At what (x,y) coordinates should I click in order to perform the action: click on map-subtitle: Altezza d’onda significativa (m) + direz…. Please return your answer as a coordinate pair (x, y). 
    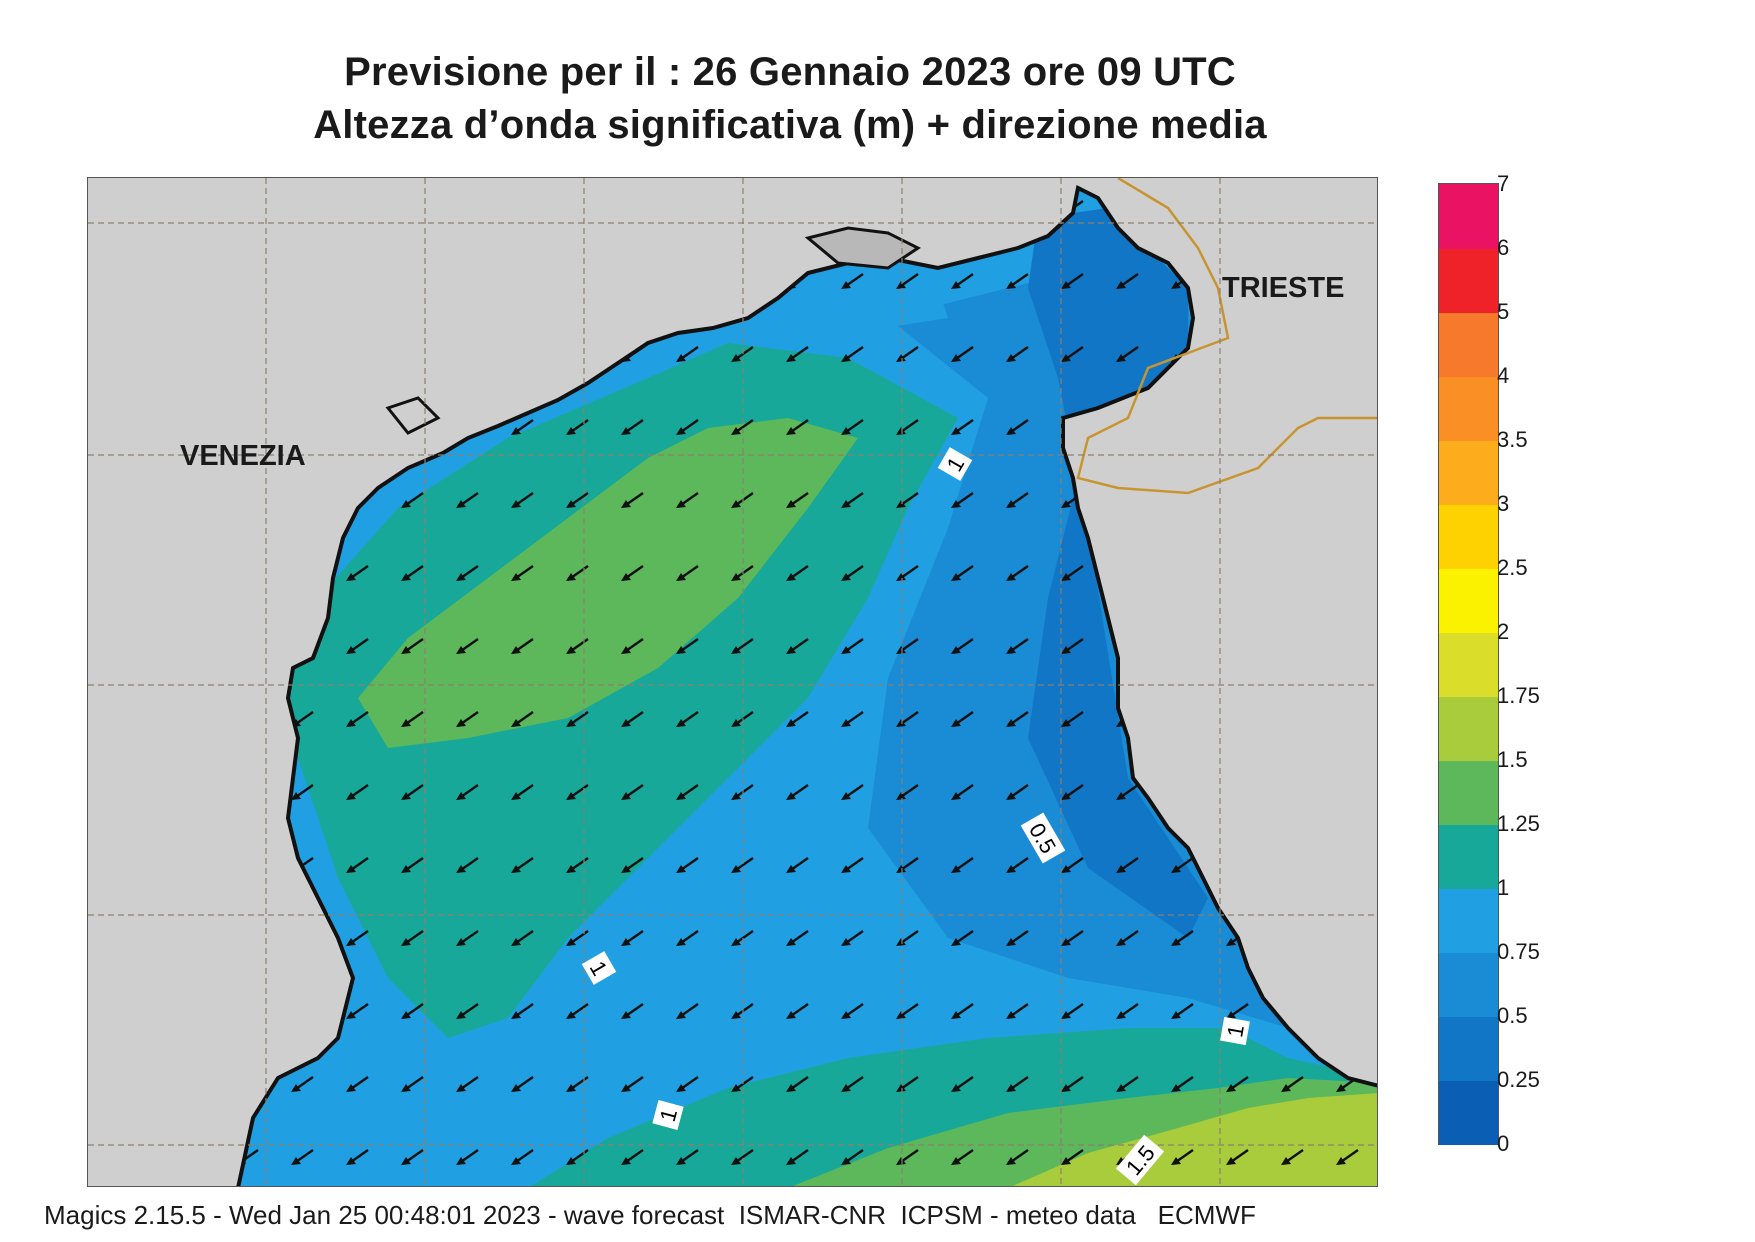
    Looking at the image, I should click on (790, 125).